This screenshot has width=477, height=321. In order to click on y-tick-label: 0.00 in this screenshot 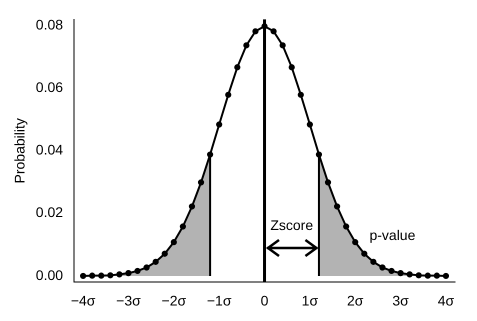, I will do `click(50, 274)`.